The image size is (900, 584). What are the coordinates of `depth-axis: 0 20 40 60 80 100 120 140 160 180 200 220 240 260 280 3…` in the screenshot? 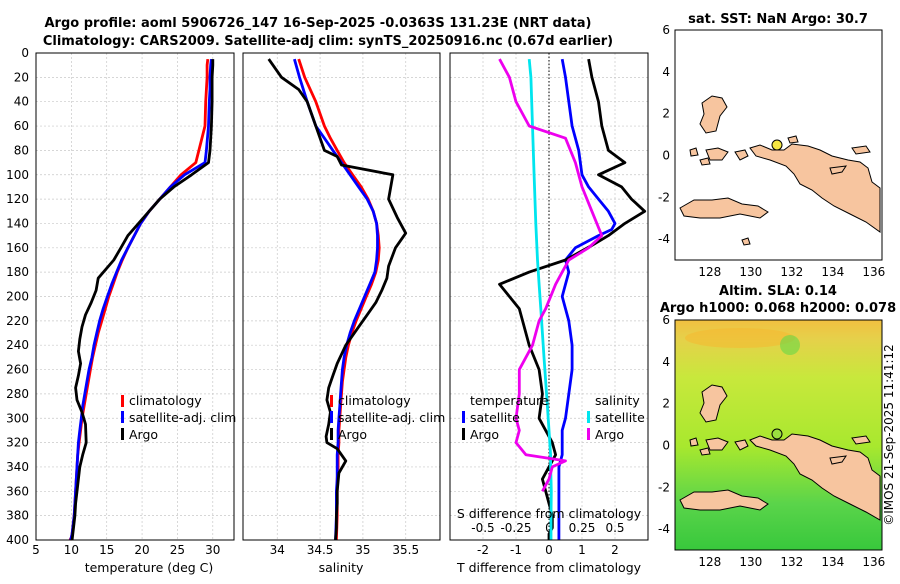 It's located at (17, 296).